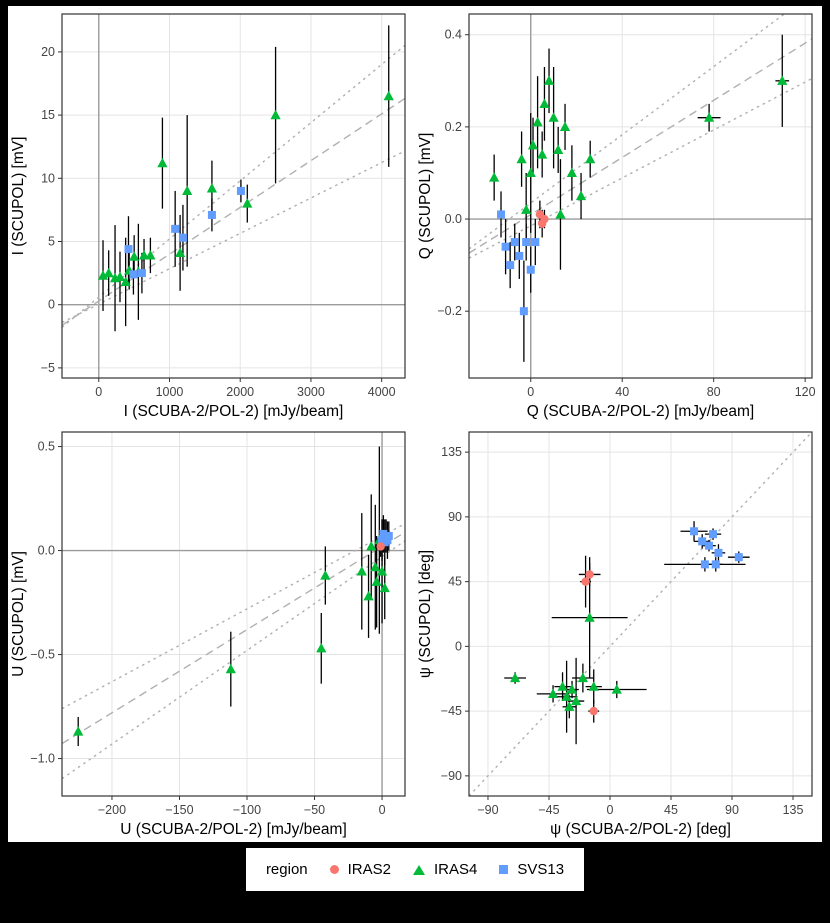 Image resolution: width=830 pixels, height=923 pixels. Describe the element at coordinates (369, 869) in the screenshot. I see `legend-label-iras2: IRAS2` at that location.